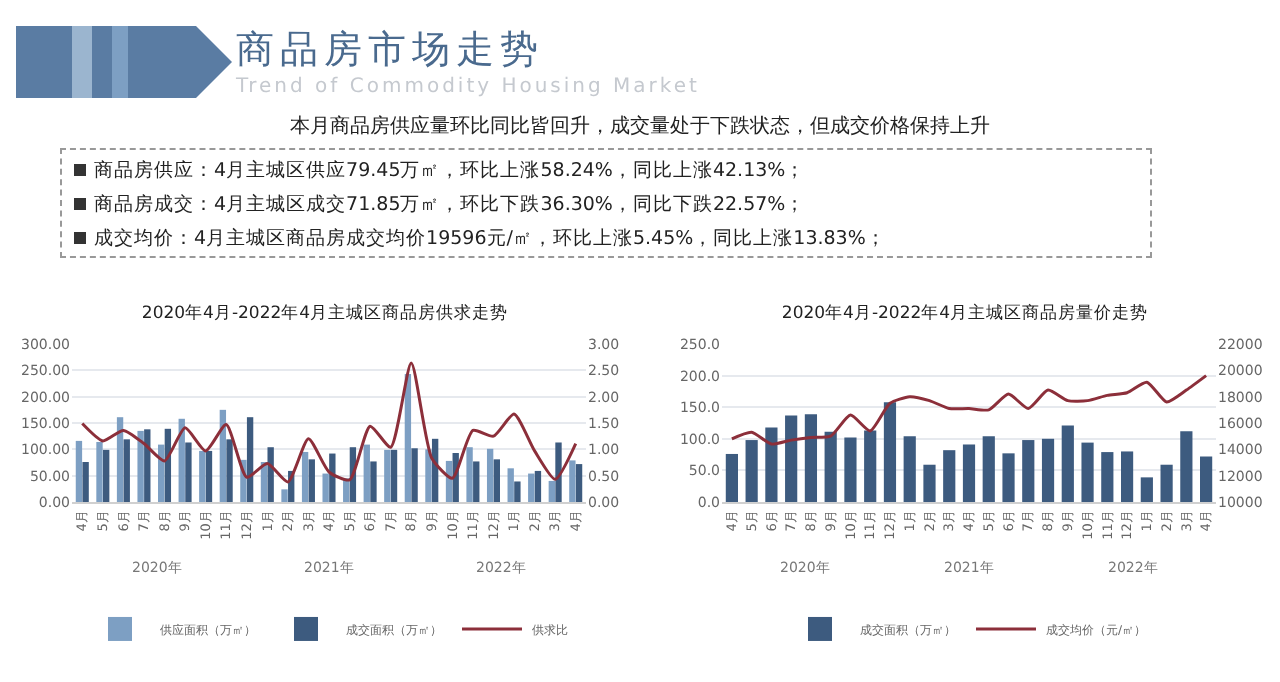 This screenshot has width=1280, height=682. What do you see at coordinates (965, 312) in the screenshot?
I see `chart-title: 2020年4月-2022年4月主城区商品房量价走势` at bounding box center [965, 312].